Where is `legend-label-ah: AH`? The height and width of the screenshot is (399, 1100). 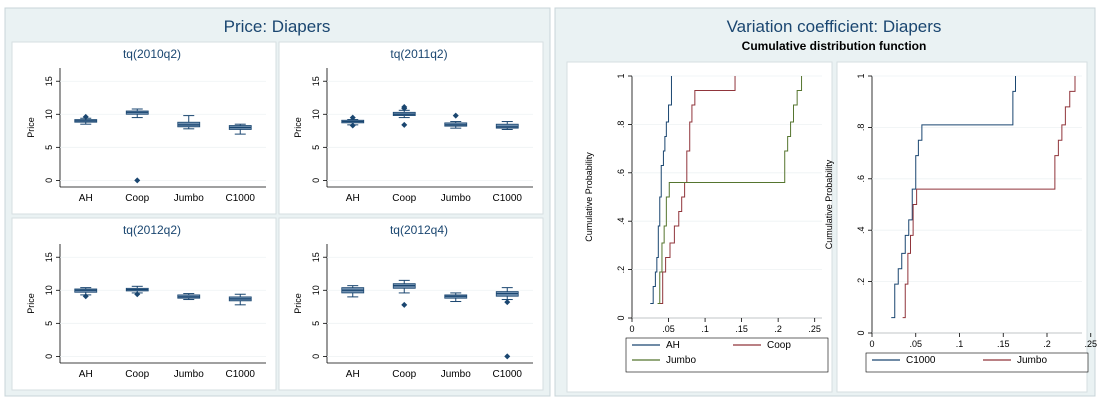 legend-label-ah: AH is located at coordinates (673, 345).